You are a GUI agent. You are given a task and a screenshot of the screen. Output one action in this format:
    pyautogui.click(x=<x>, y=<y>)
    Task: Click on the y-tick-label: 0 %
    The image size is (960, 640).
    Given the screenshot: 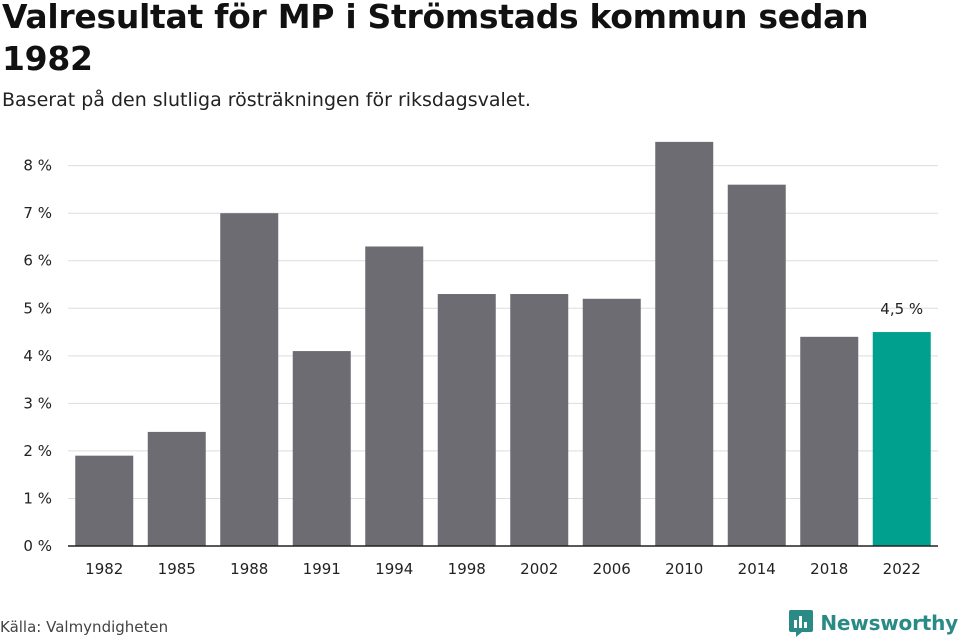 What is the action you would take?
    pyautogui.click(x=37, y=546)
    